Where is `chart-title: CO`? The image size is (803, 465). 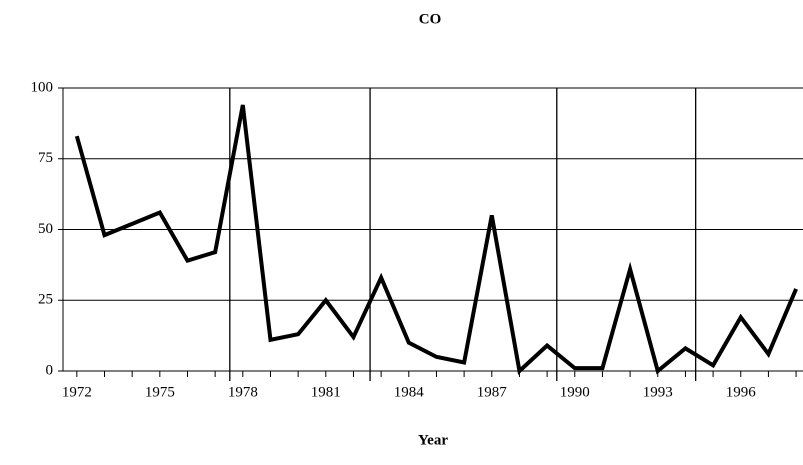
chart-title: CO is located at coordinates (430, 19).